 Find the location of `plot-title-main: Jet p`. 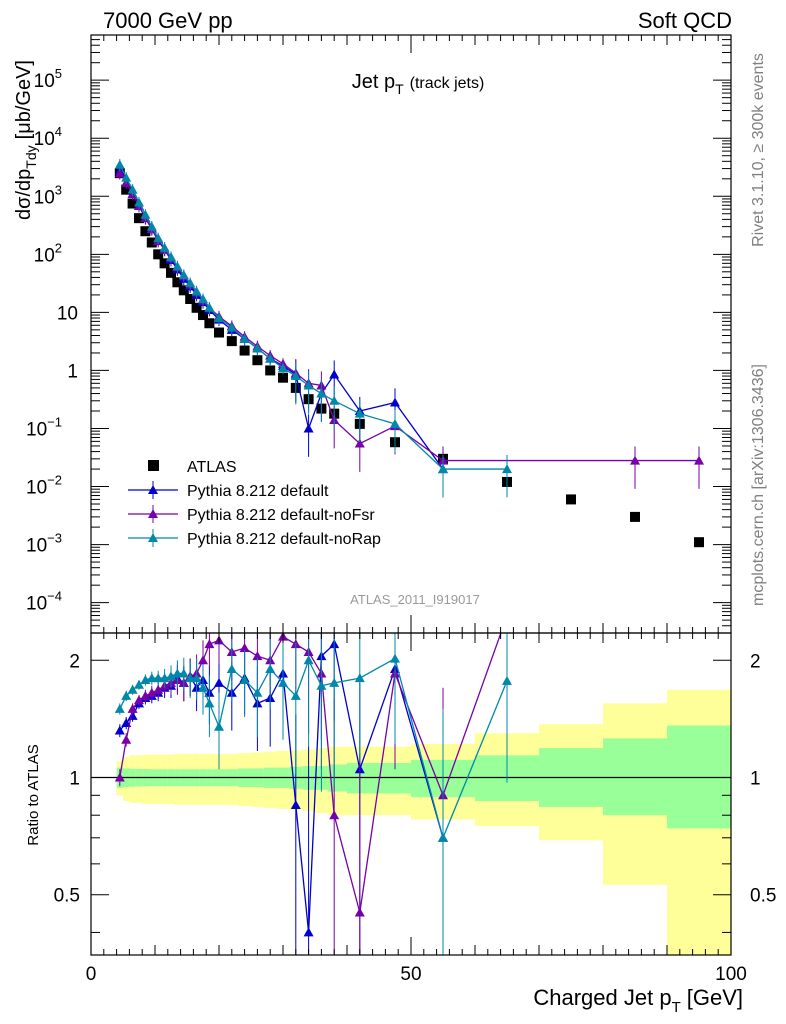

plot-title-main: Jet p is located at coordinates (373, 82).